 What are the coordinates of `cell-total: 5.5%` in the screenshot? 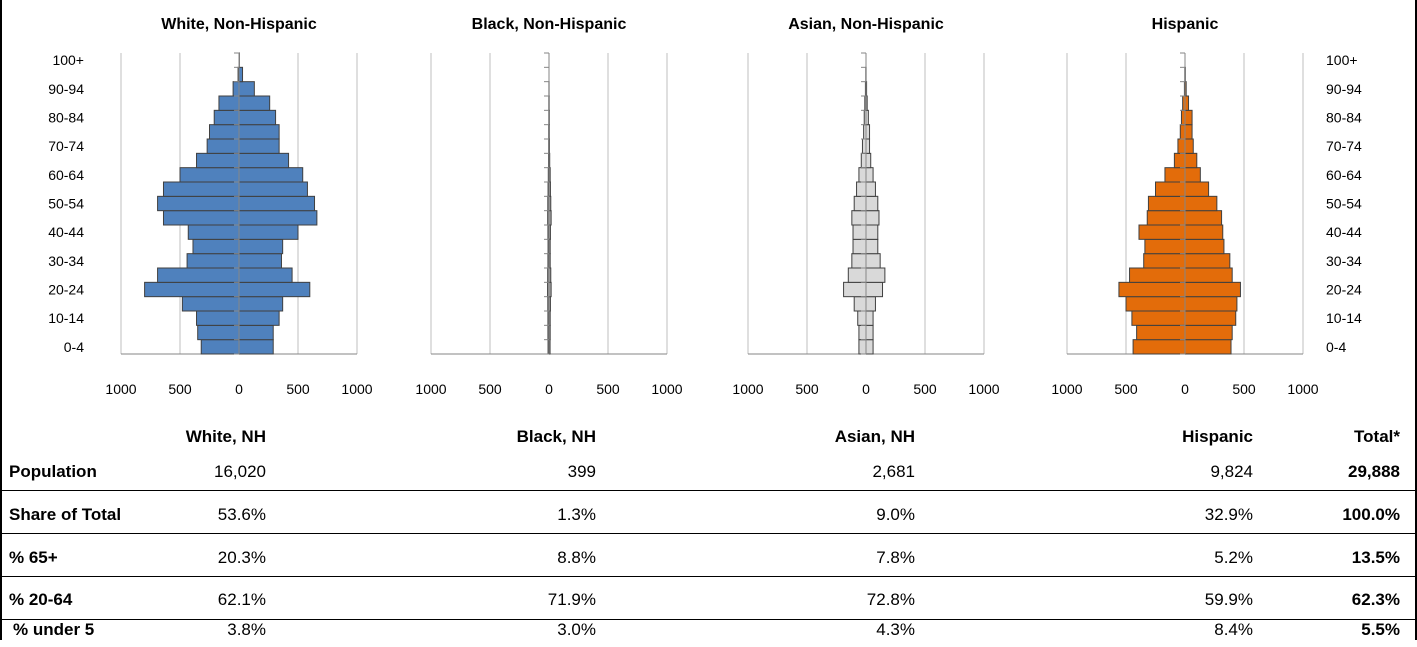 It's located at (1380, 630).